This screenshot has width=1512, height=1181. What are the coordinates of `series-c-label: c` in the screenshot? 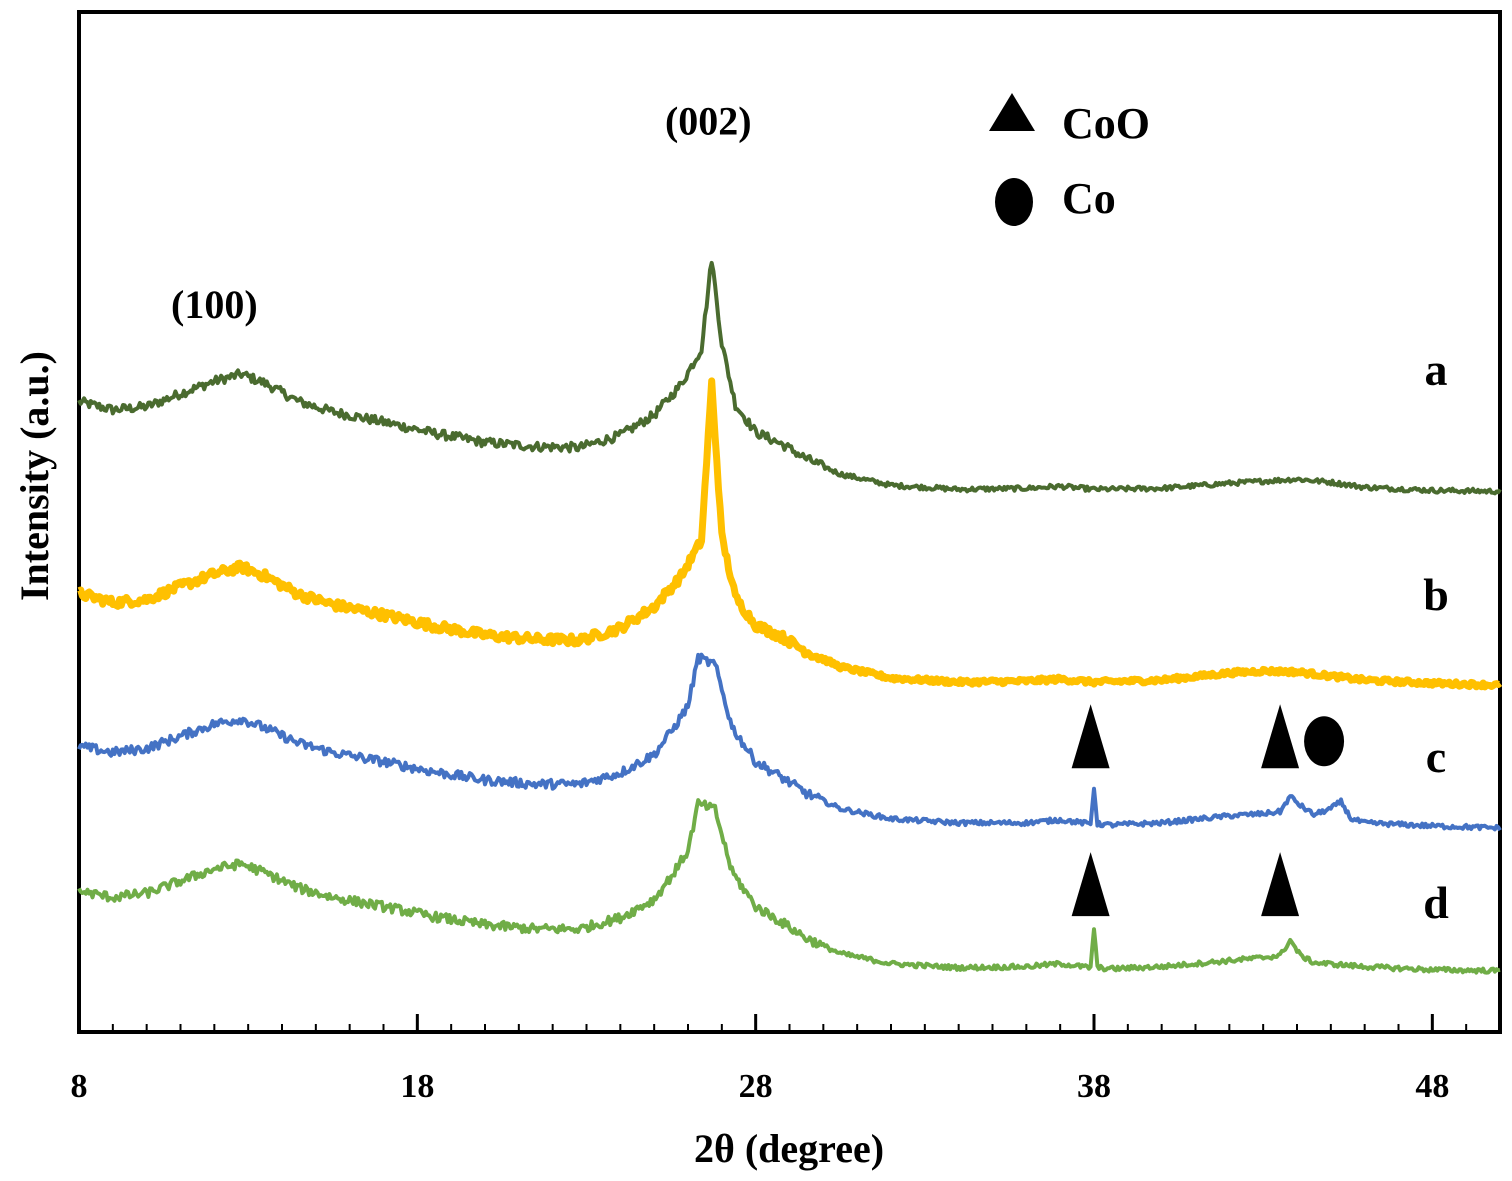 It's located at (1436, 756).